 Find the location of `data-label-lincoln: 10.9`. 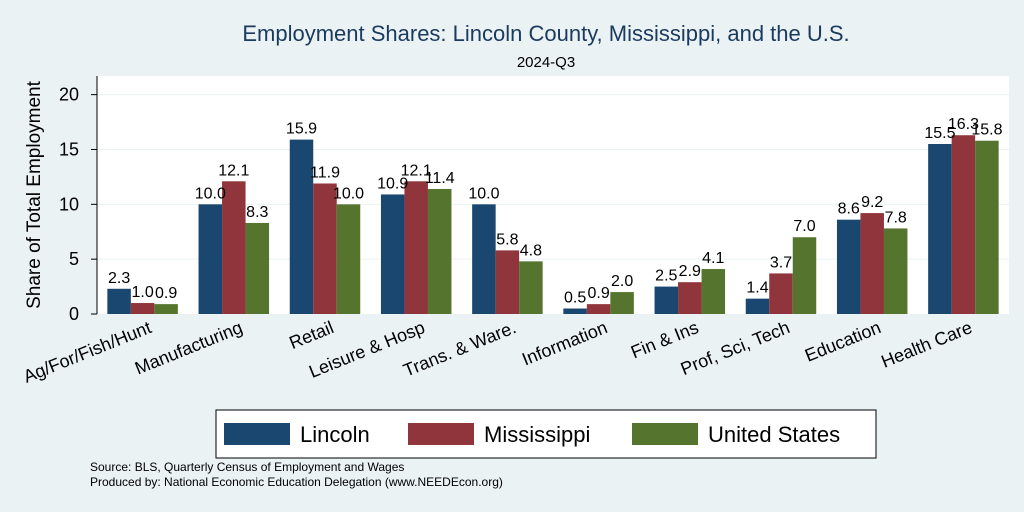

data-label-lincoln: 10.9 is located at coordinates (392, 183).